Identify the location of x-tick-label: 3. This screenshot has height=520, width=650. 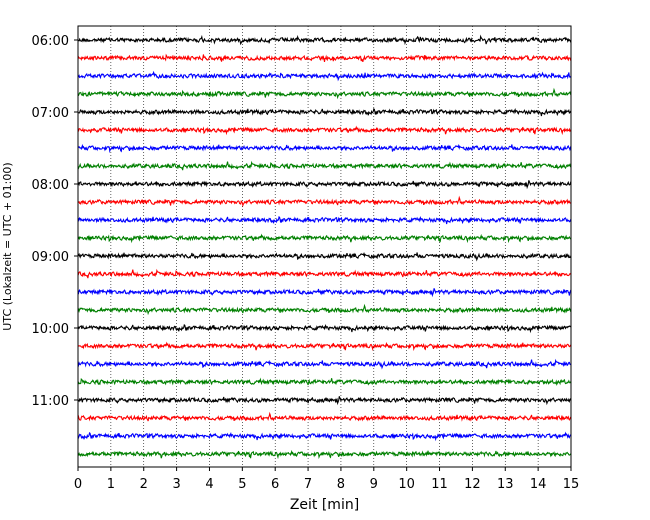
(176, 484).